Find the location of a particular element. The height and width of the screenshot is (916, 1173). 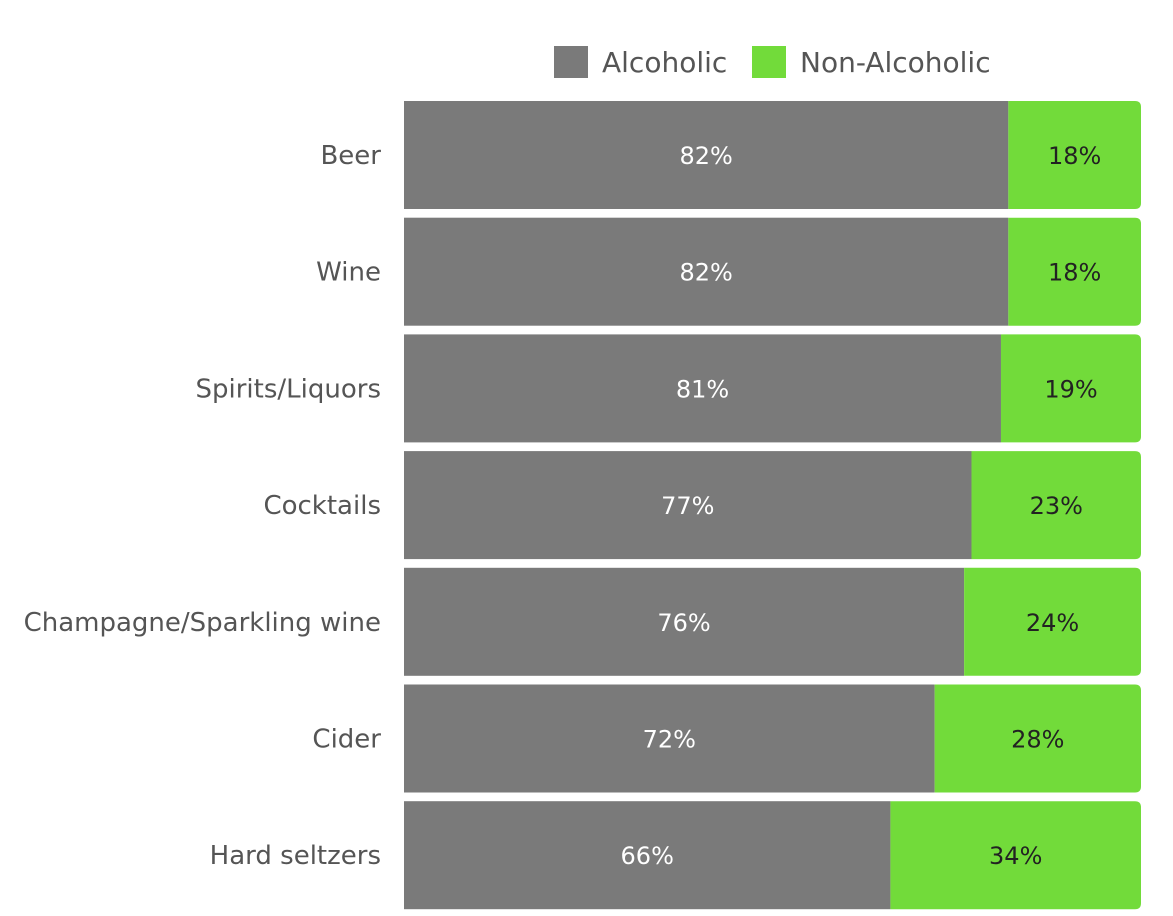

legend: Alcoholic Non-Alcoholic is located at coordinates (772, 62).